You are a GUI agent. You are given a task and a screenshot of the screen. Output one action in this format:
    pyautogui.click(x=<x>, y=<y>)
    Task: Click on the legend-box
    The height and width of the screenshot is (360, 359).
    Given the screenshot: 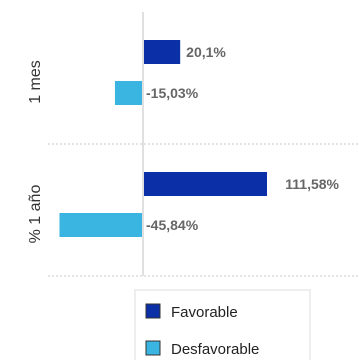 What is the action you would take?
    pyautogui.click(x=222, y=324)
    